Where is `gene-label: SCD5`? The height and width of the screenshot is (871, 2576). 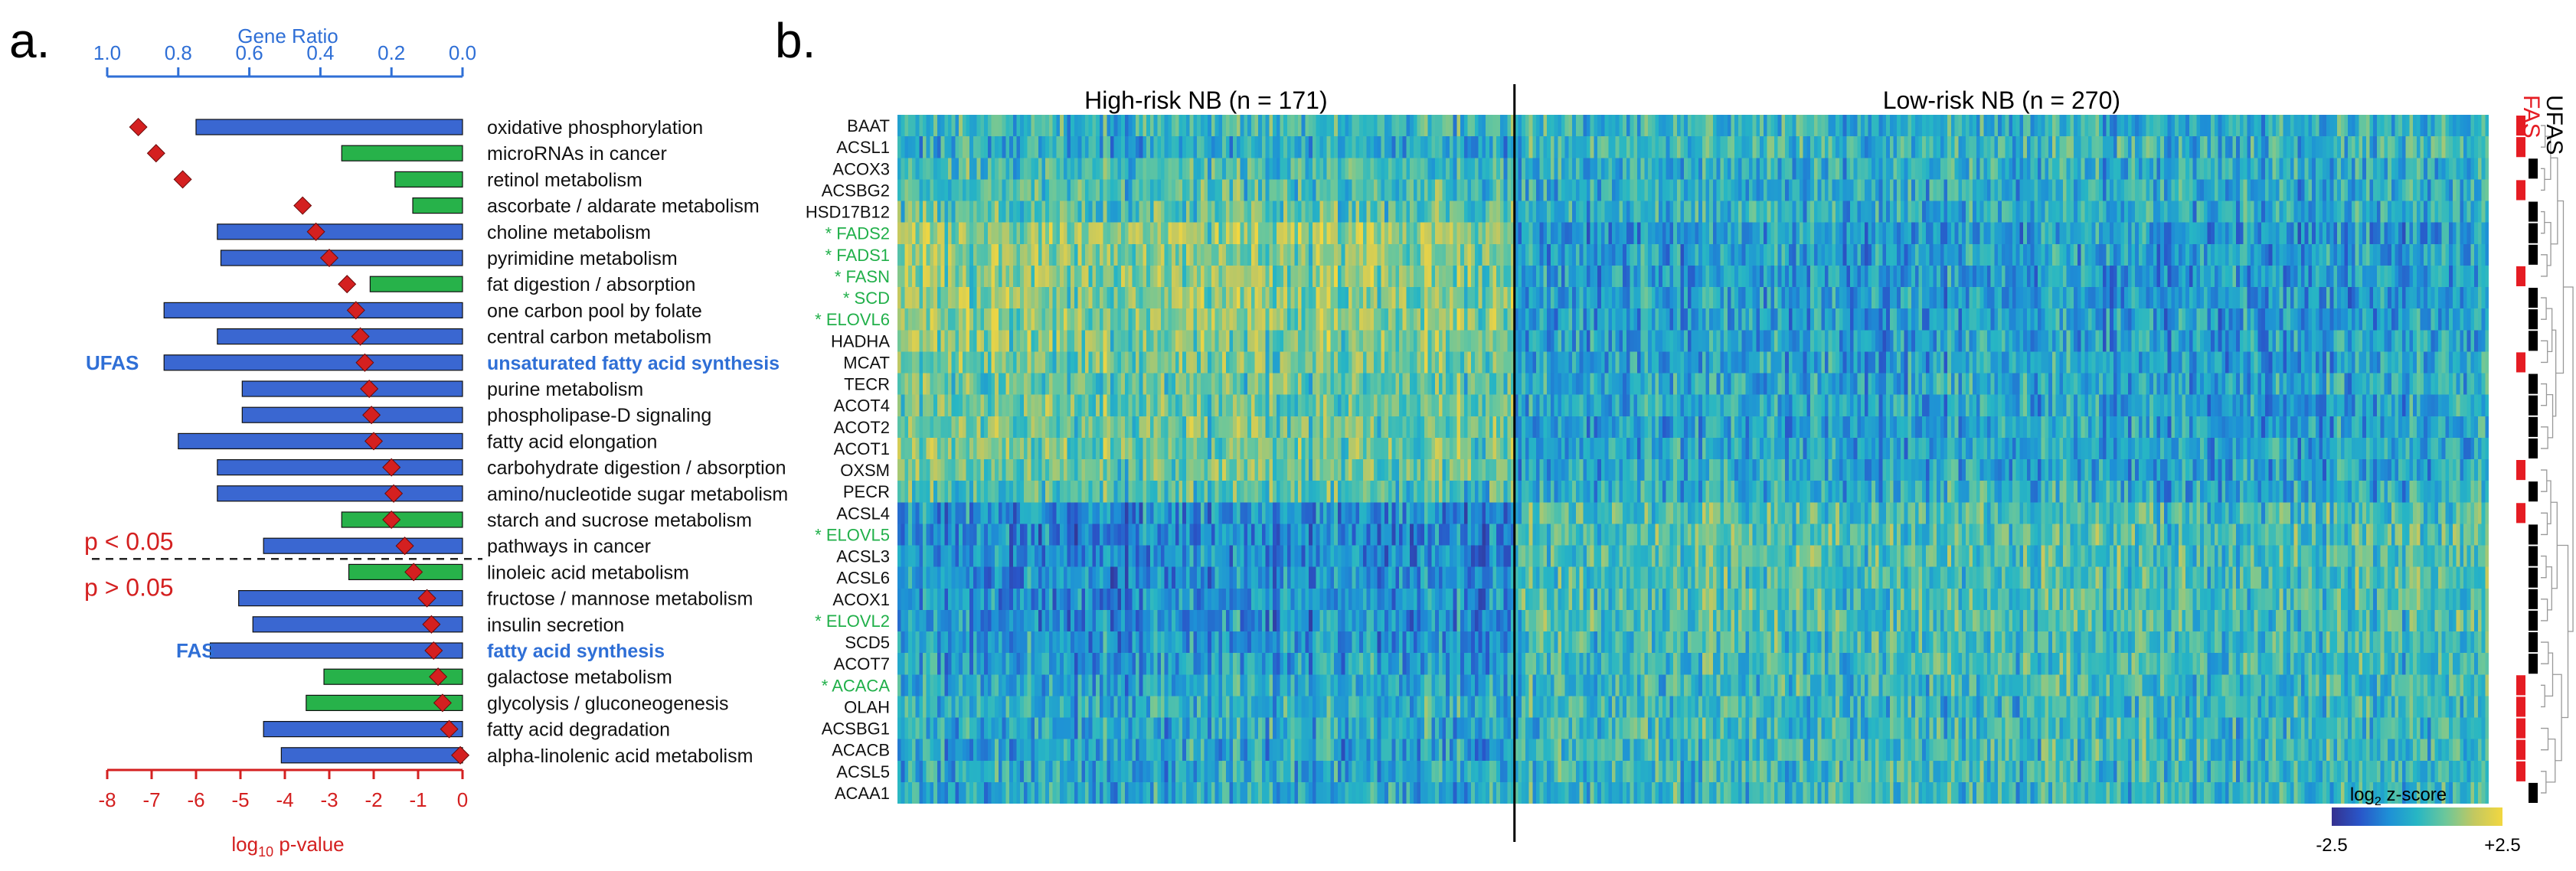
gene-label: SCD5 is located at coordinates (867, 642).